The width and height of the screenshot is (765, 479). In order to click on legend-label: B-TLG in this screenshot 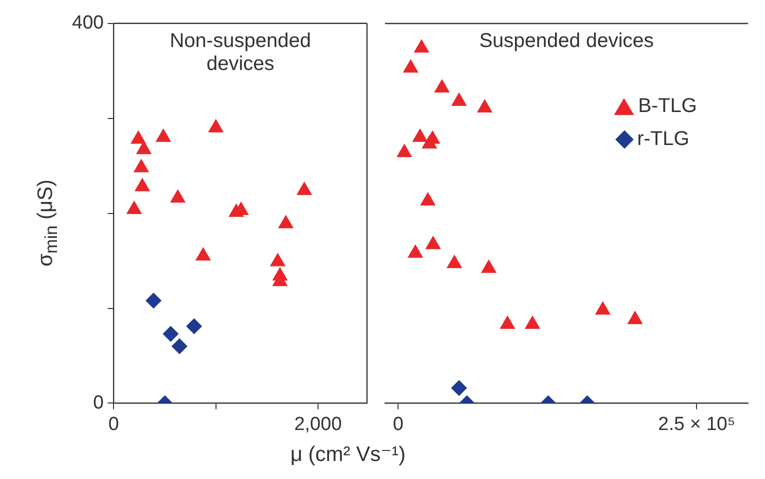, I will do `click(667, 106)`.